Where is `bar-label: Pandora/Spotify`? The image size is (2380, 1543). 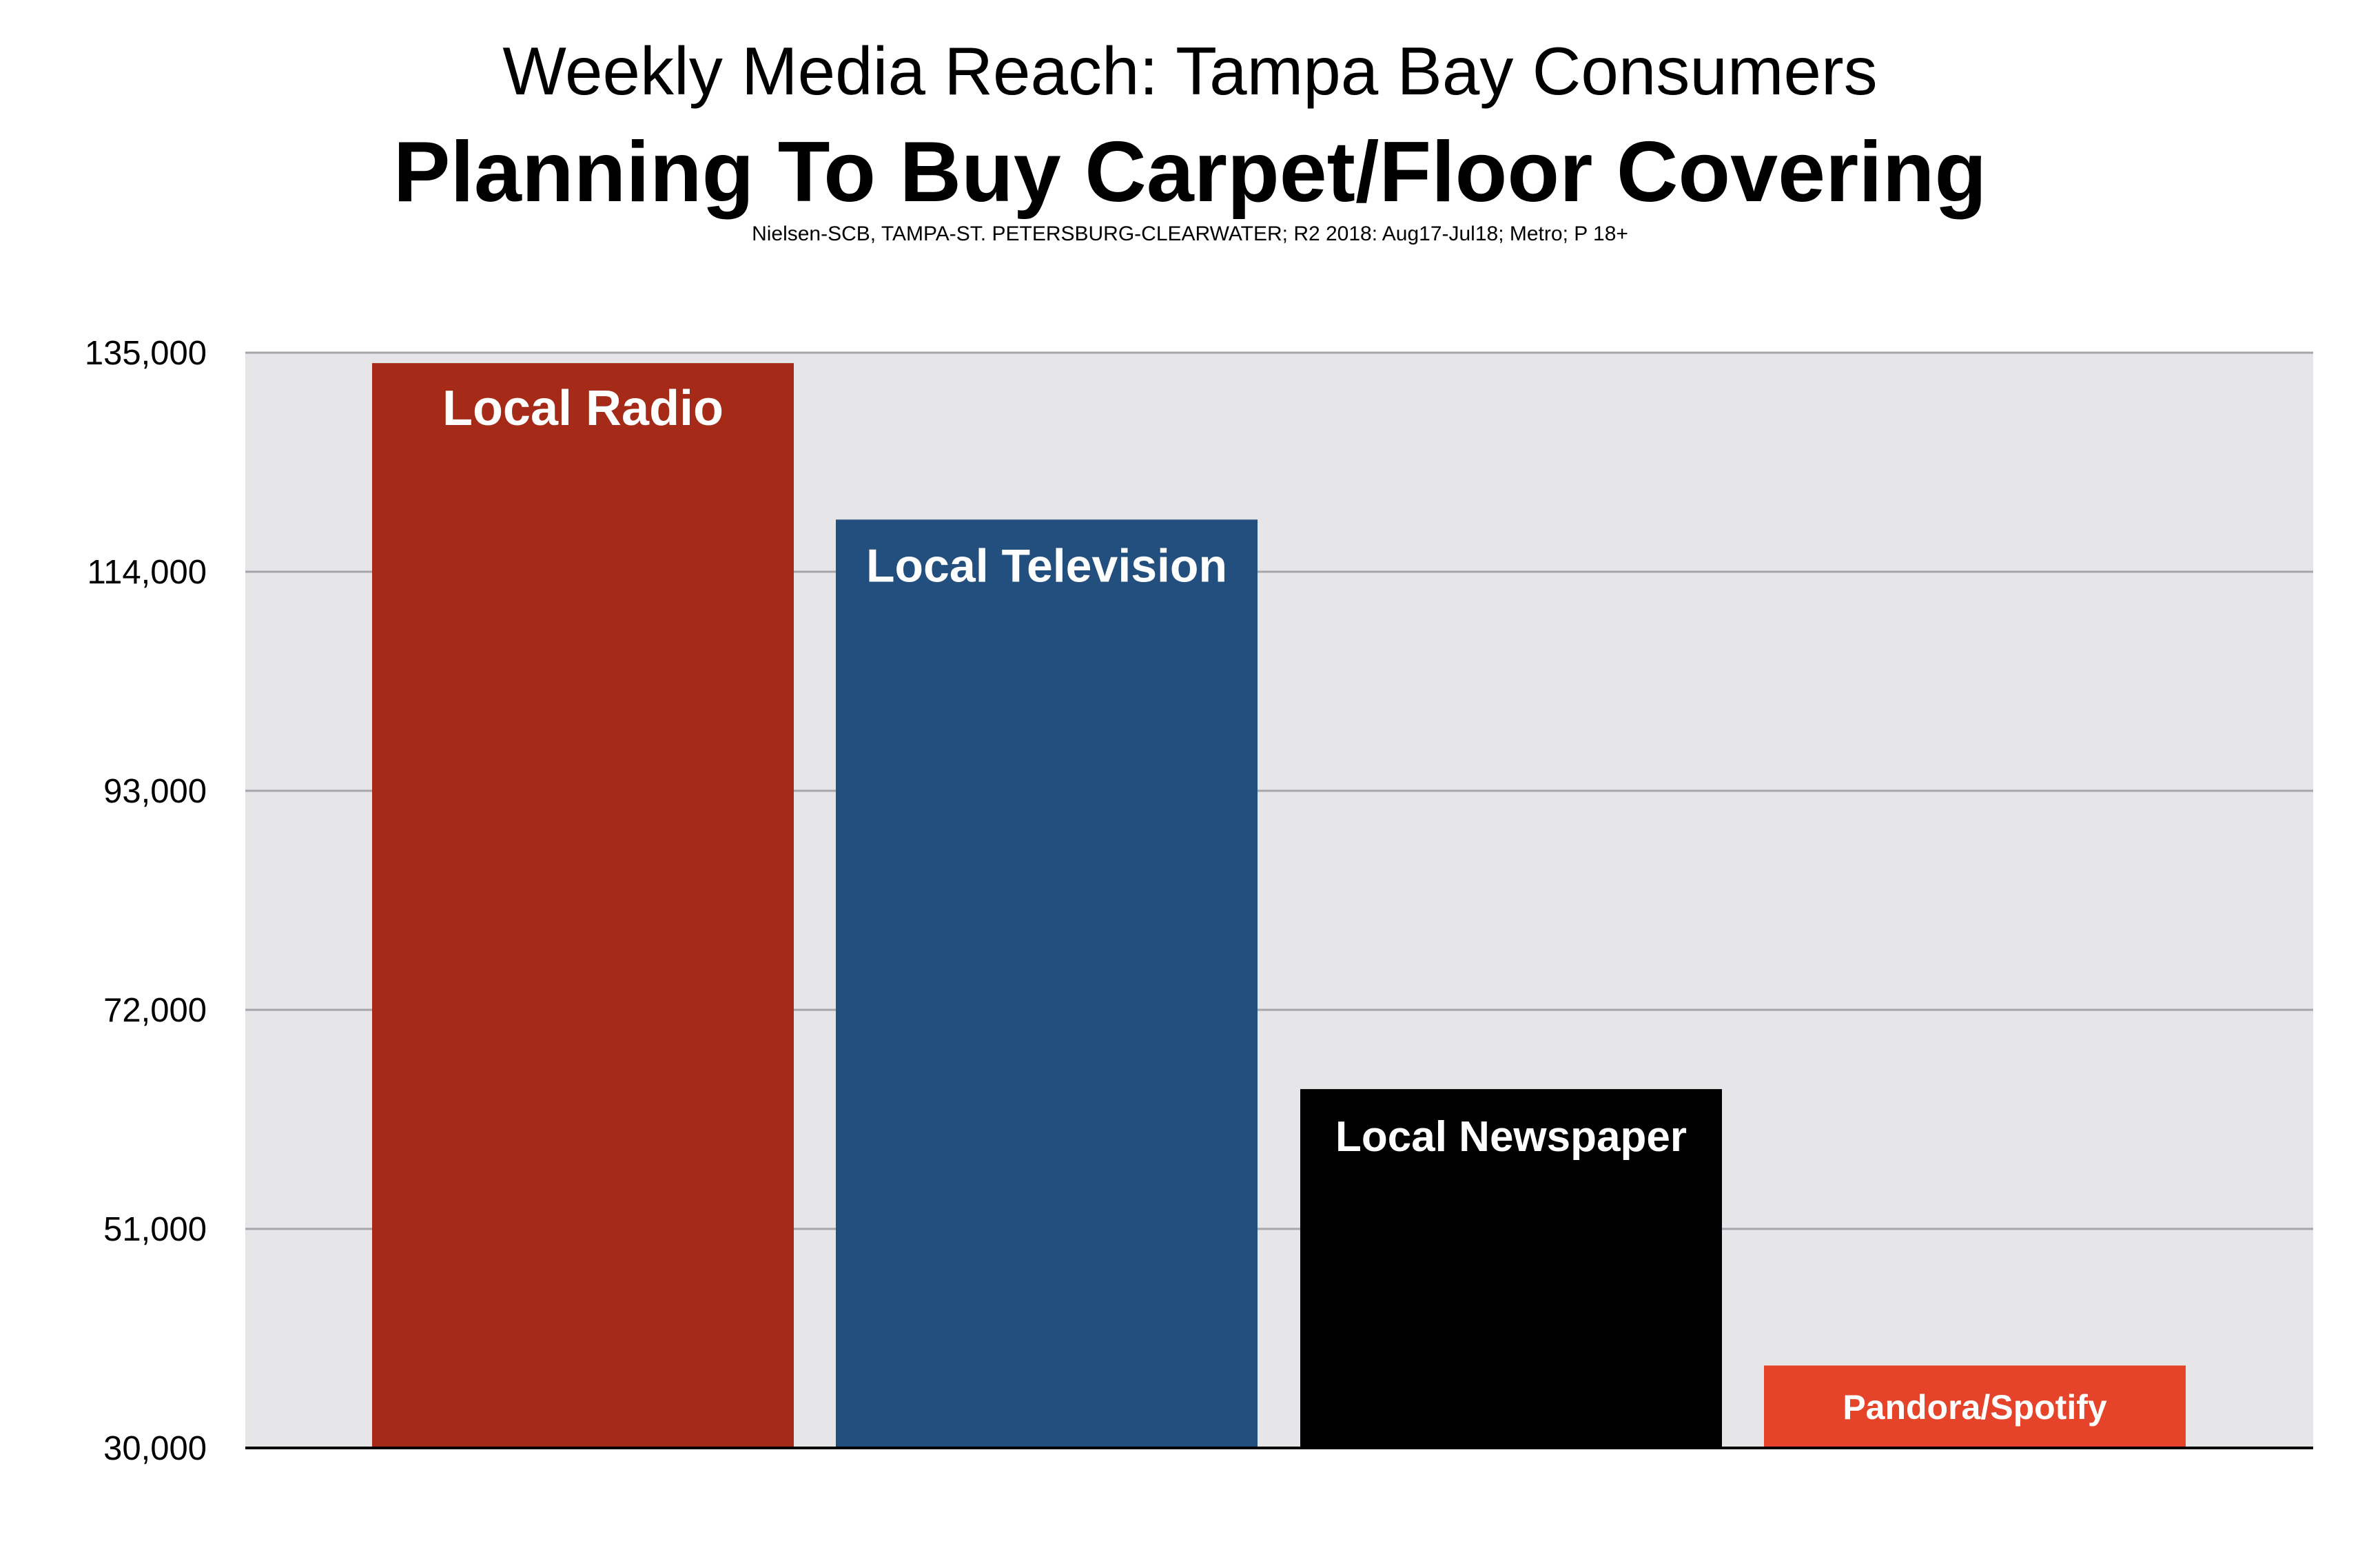
bar-label: Pandora/Spotify is located at coordinates (1975, 1407).